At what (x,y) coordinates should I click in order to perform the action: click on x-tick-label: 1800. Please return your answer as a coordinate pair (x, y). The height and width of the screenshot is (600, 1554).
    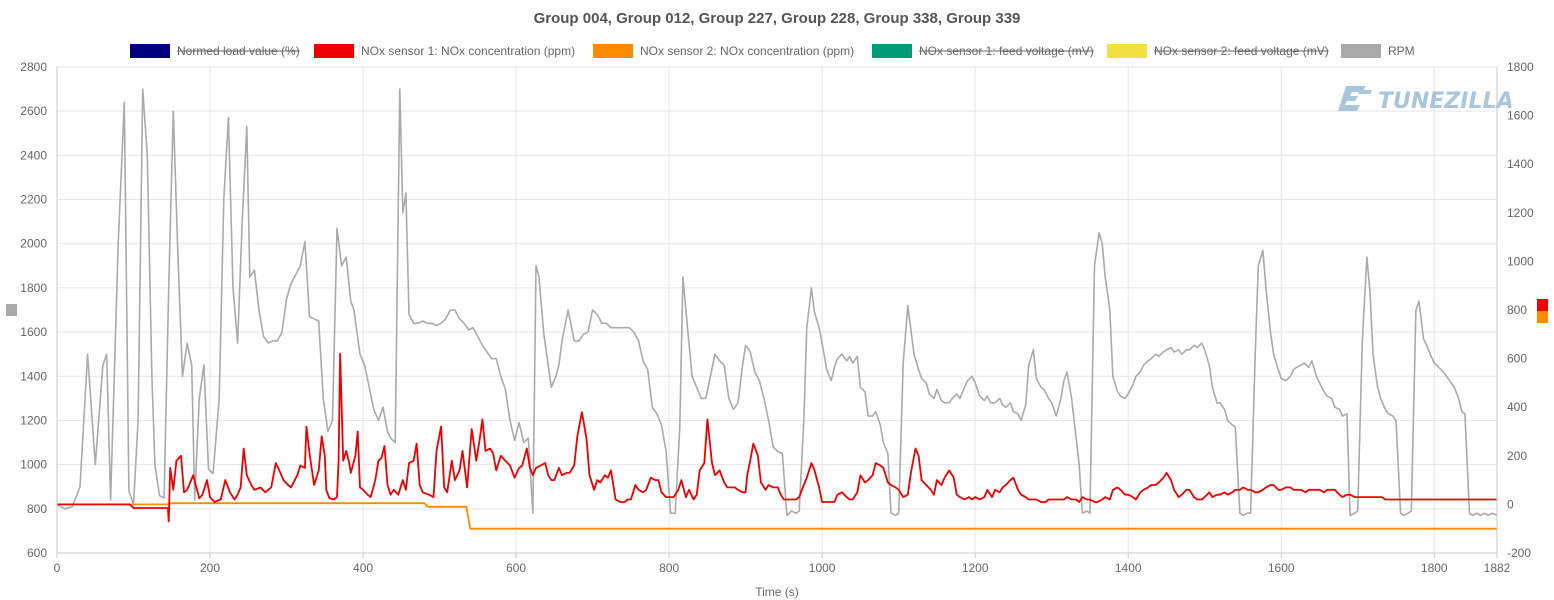
    Looking at the image, I should click on (1434, 568).